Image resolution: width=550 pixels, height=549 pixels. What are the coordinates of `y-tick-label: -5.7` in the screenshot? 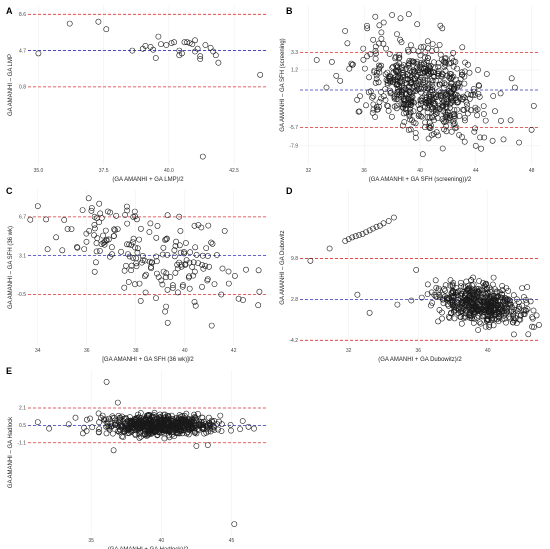 It's located at (293, 128).